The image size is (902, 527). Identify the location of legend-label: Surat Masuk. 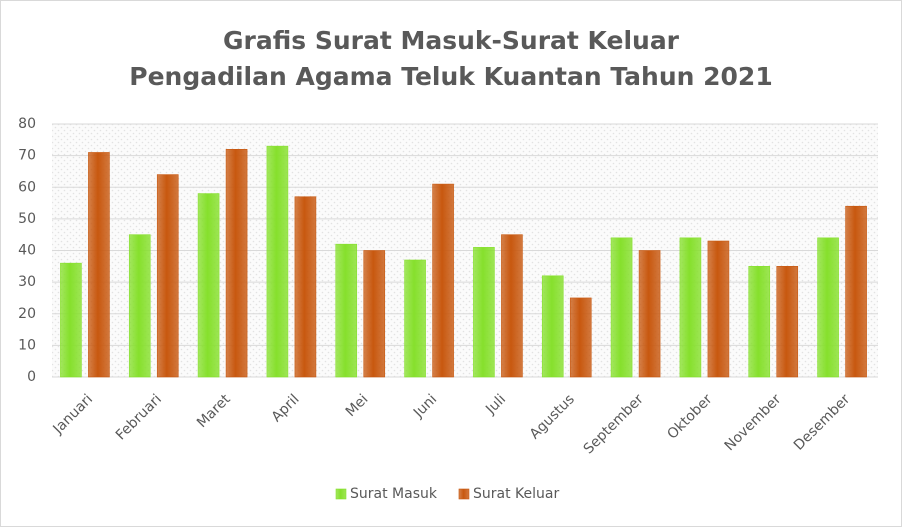
(394, 494).